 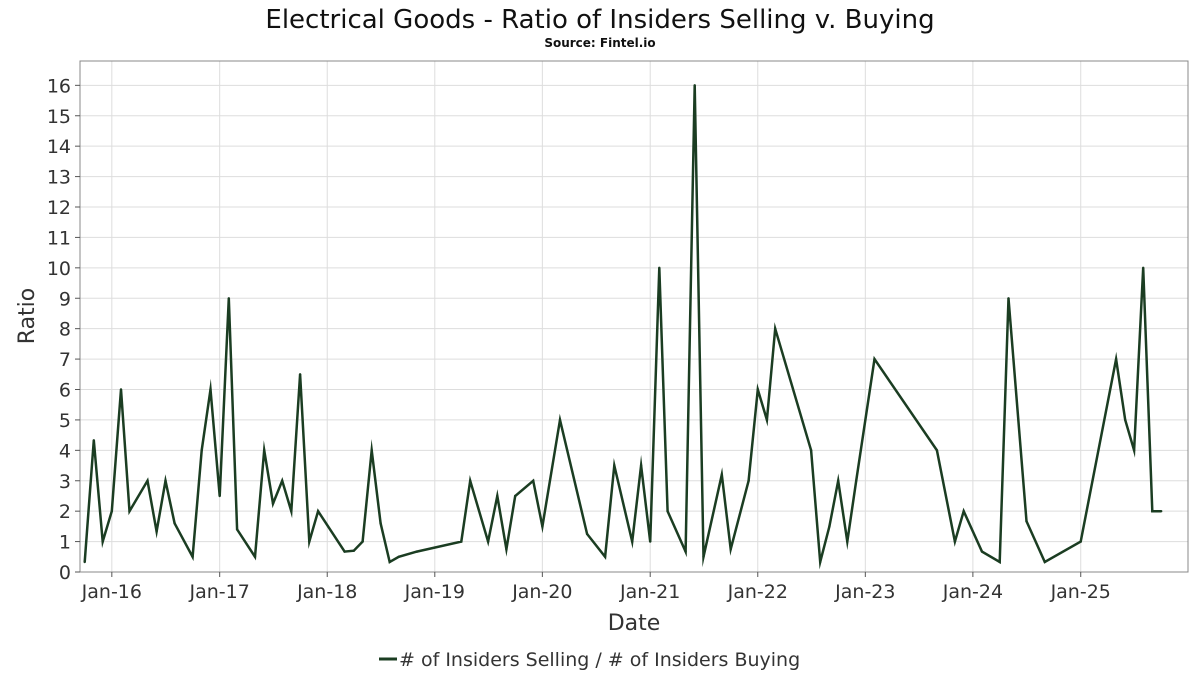 I want to click on y-tick-label: 3, so click(x=65, y=482).